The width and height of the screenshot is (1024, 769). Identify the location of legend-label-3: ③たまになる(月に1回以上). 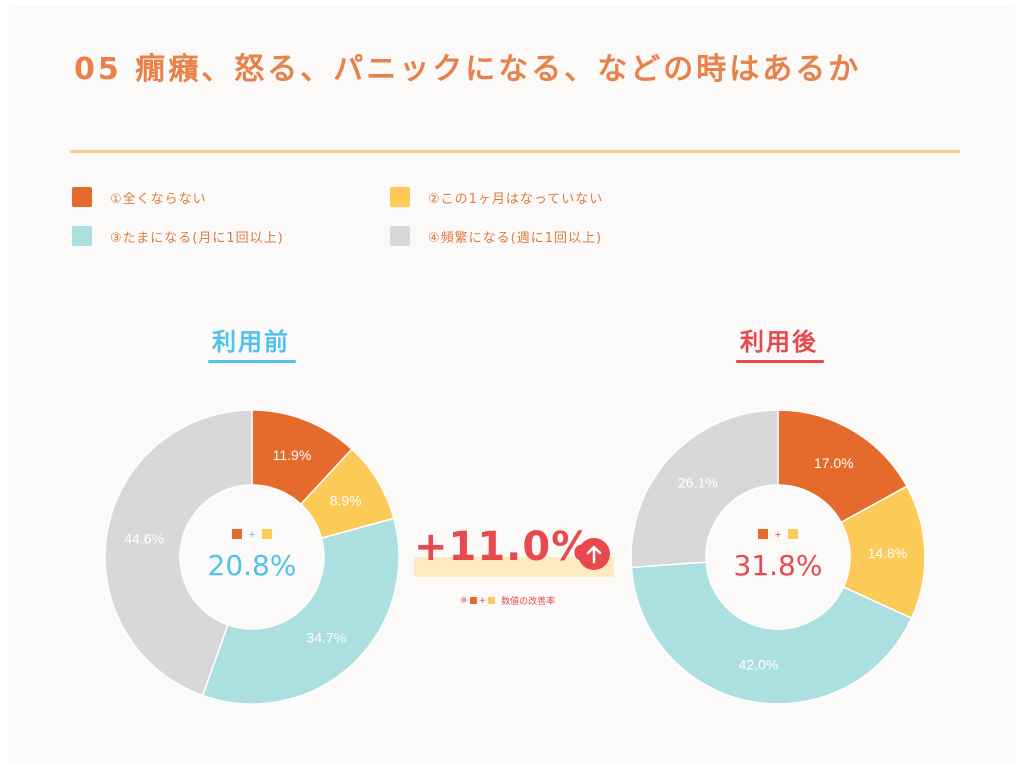
(197, 238).